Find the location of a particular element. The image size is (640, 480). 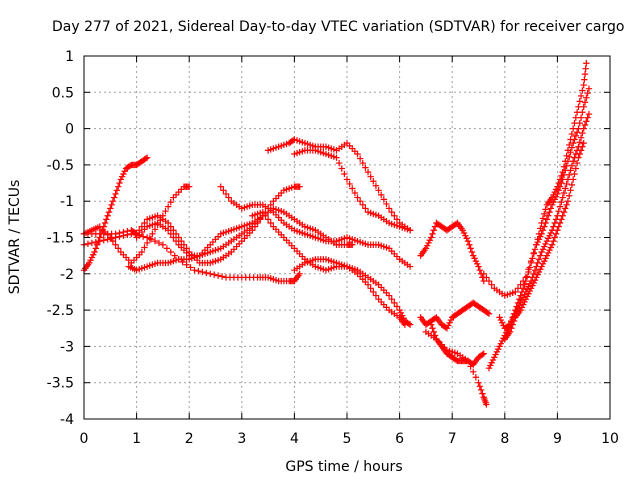

y-tick-label: 0 is located at coordinates (69, 130).